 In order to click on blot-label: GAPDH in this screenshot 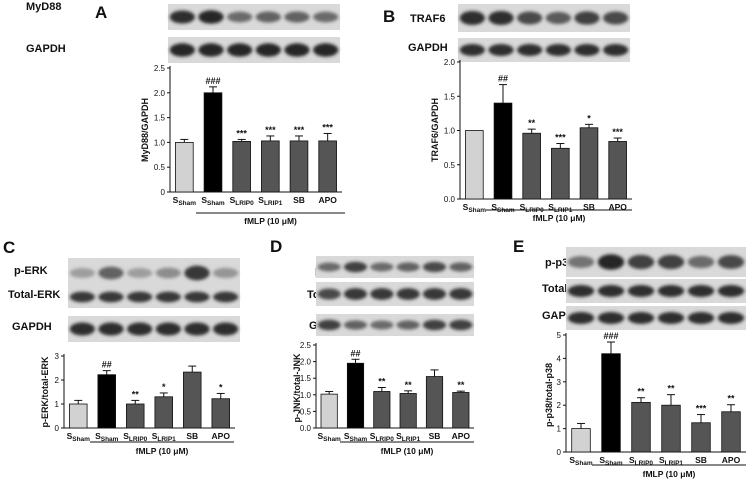, I will do `click(32, 327)`.